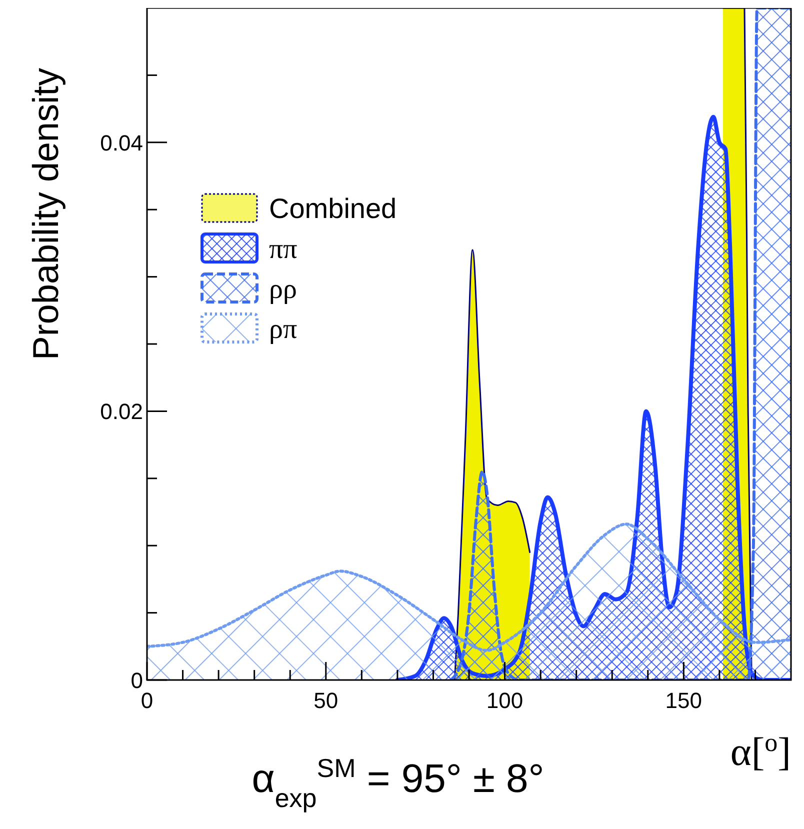 The height and width of the screenshot is (829, 804). What do you see at coordinates (283, 329) in the screenshot?
I see `legend-label: ρπ` at bounding box center [283, 329].